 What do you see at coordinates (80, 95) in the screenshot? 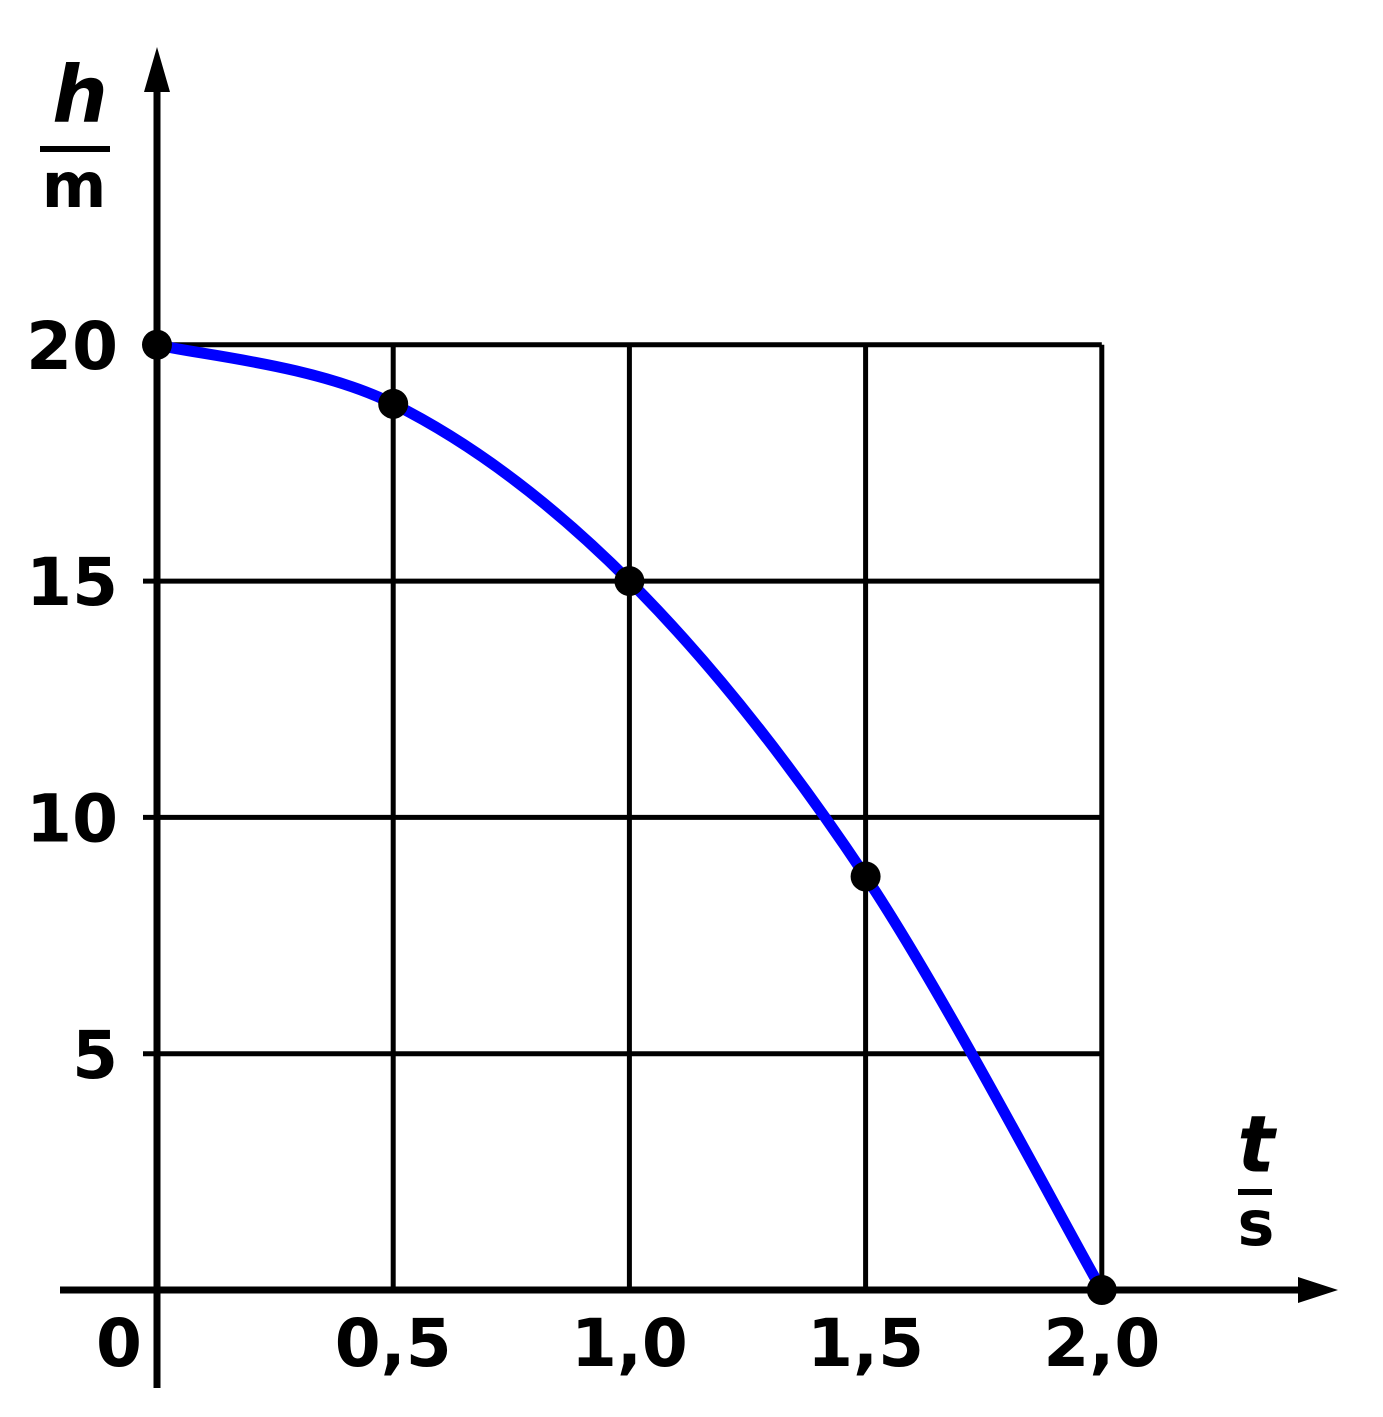
I see `y-label-quantity: h` at bounding box center [80, 95].